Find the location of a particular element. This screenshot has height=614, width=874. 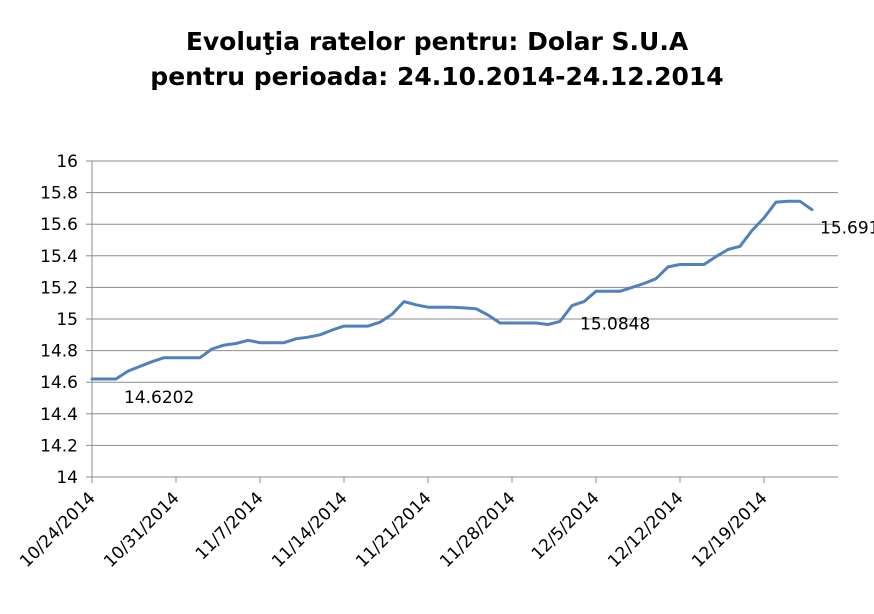

y-tick-label: 14 is located at coordinates (67, 478).